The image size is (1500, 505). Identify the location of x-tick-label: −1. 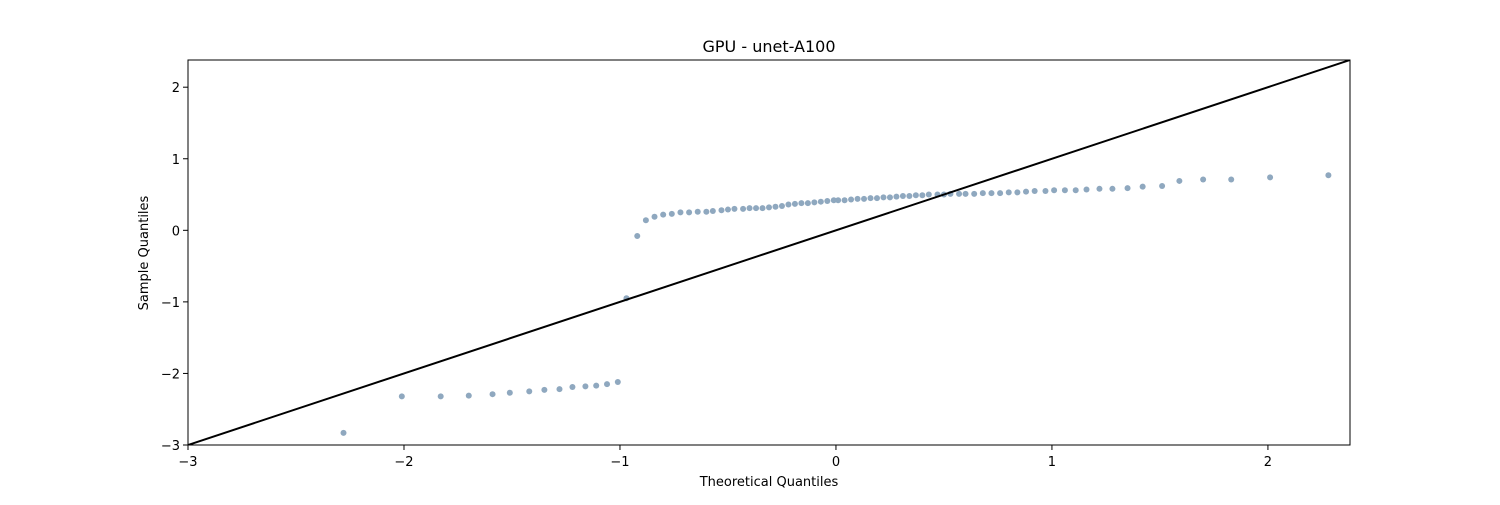
(619, 462).